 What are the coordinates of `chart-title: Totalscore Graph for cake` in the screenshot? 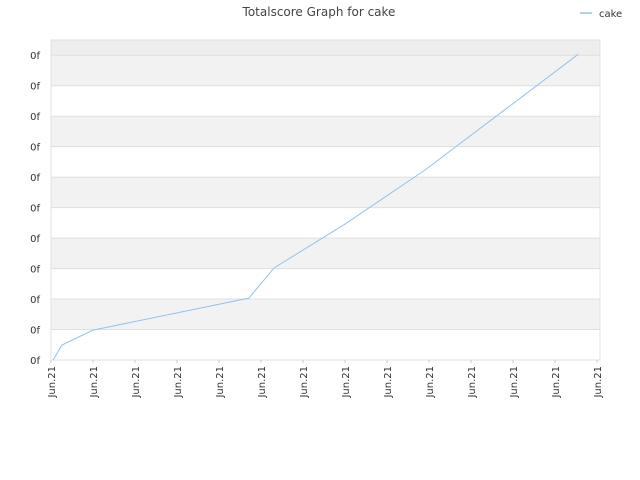 It's located at (319, 12).